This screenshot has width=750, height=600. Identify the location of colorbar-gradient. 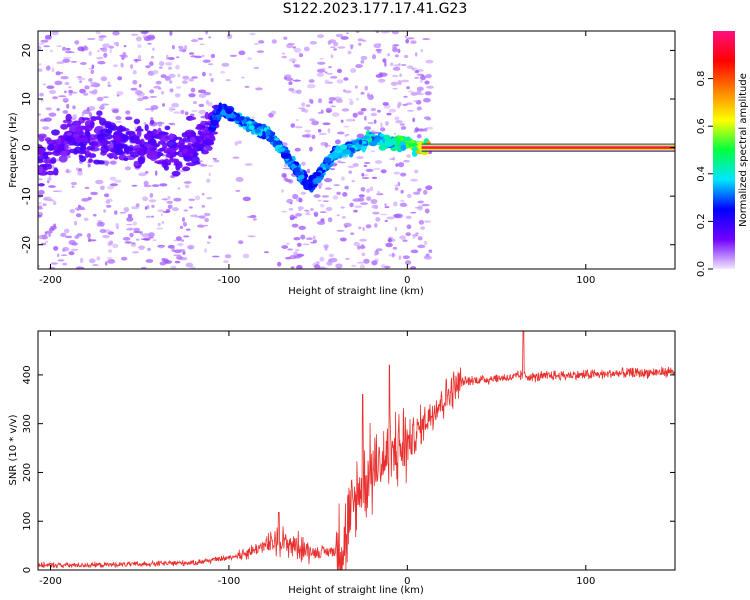
(724, 150).